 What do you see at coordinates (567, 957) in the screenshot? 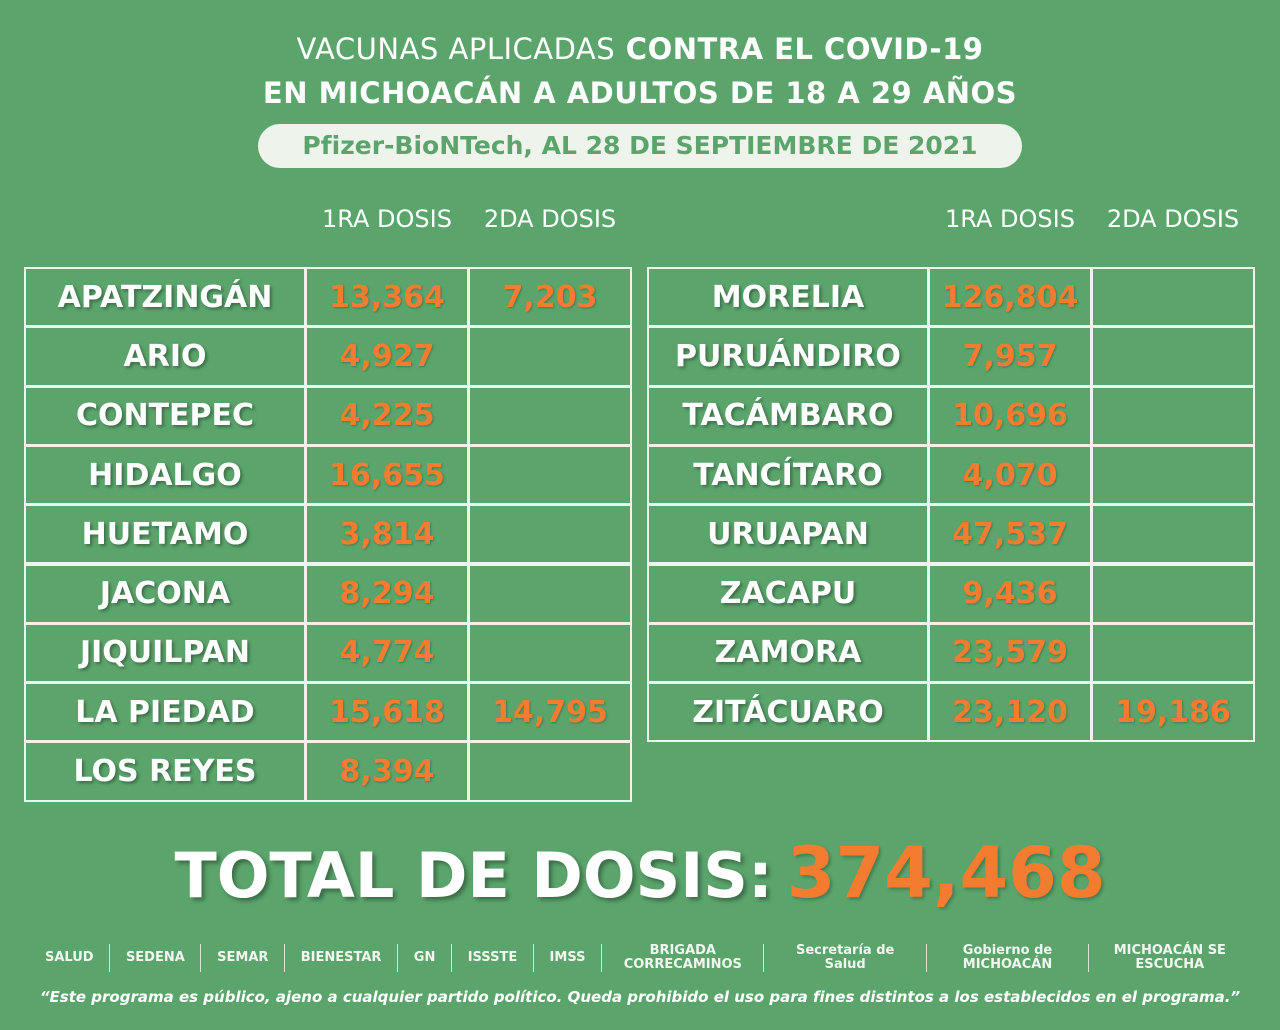
I see `logo: IMSS` at bounding box center [567, 957].